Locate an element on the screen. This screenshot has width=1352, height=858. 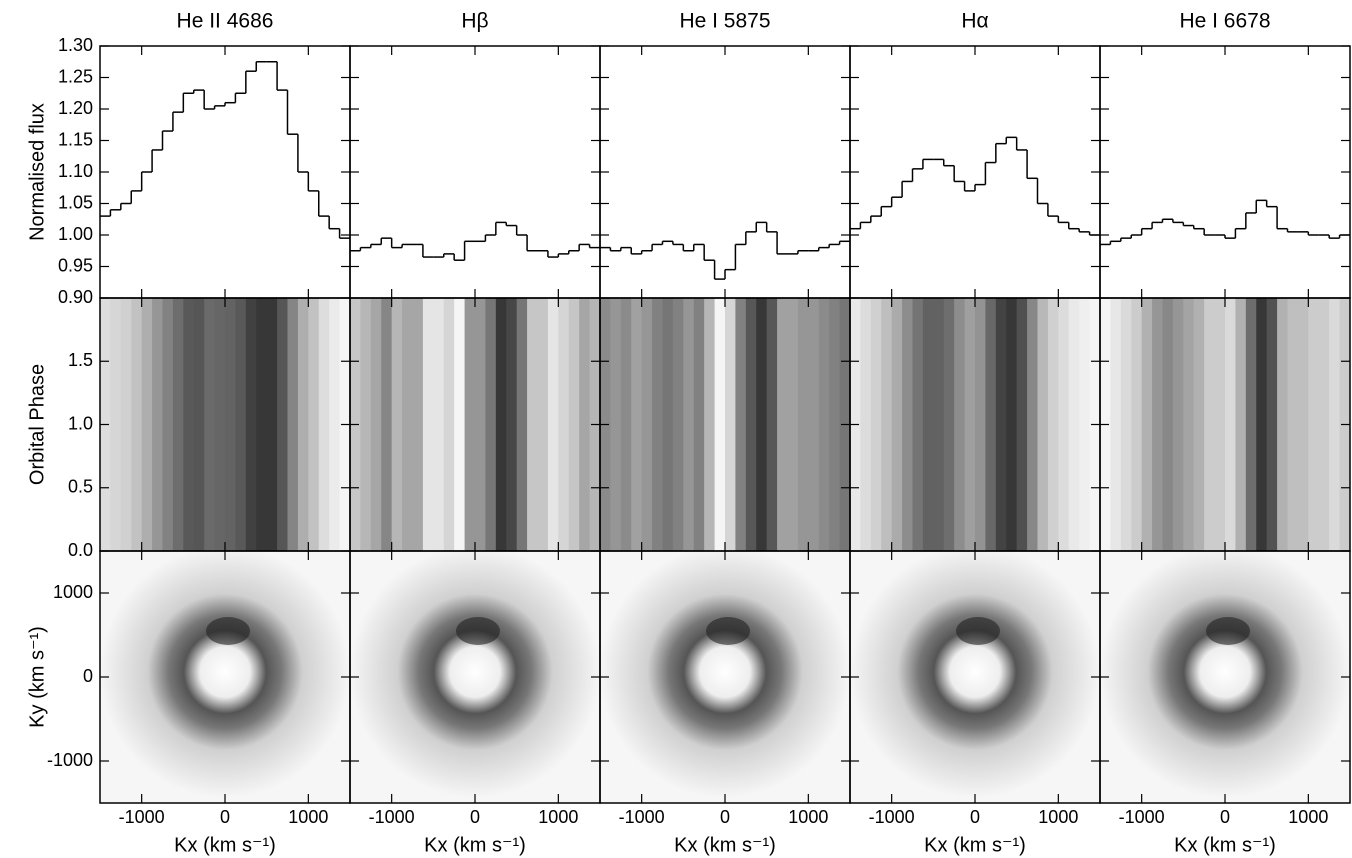
y-tick-label: 1.5 is located at coordinates (80, 360).